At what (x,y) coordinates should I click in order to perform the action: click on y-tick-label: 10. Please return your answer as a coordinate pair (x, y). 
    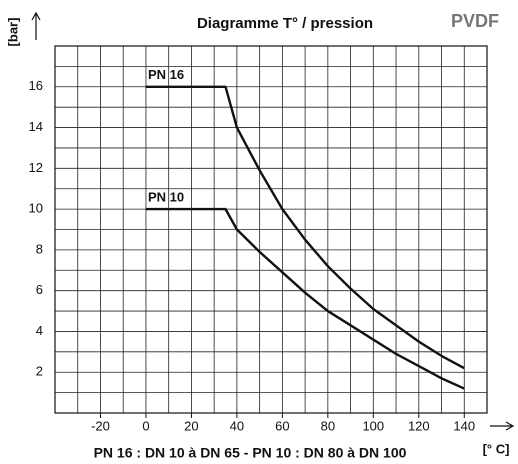
    Looking at the image, I should click on (36, 208).